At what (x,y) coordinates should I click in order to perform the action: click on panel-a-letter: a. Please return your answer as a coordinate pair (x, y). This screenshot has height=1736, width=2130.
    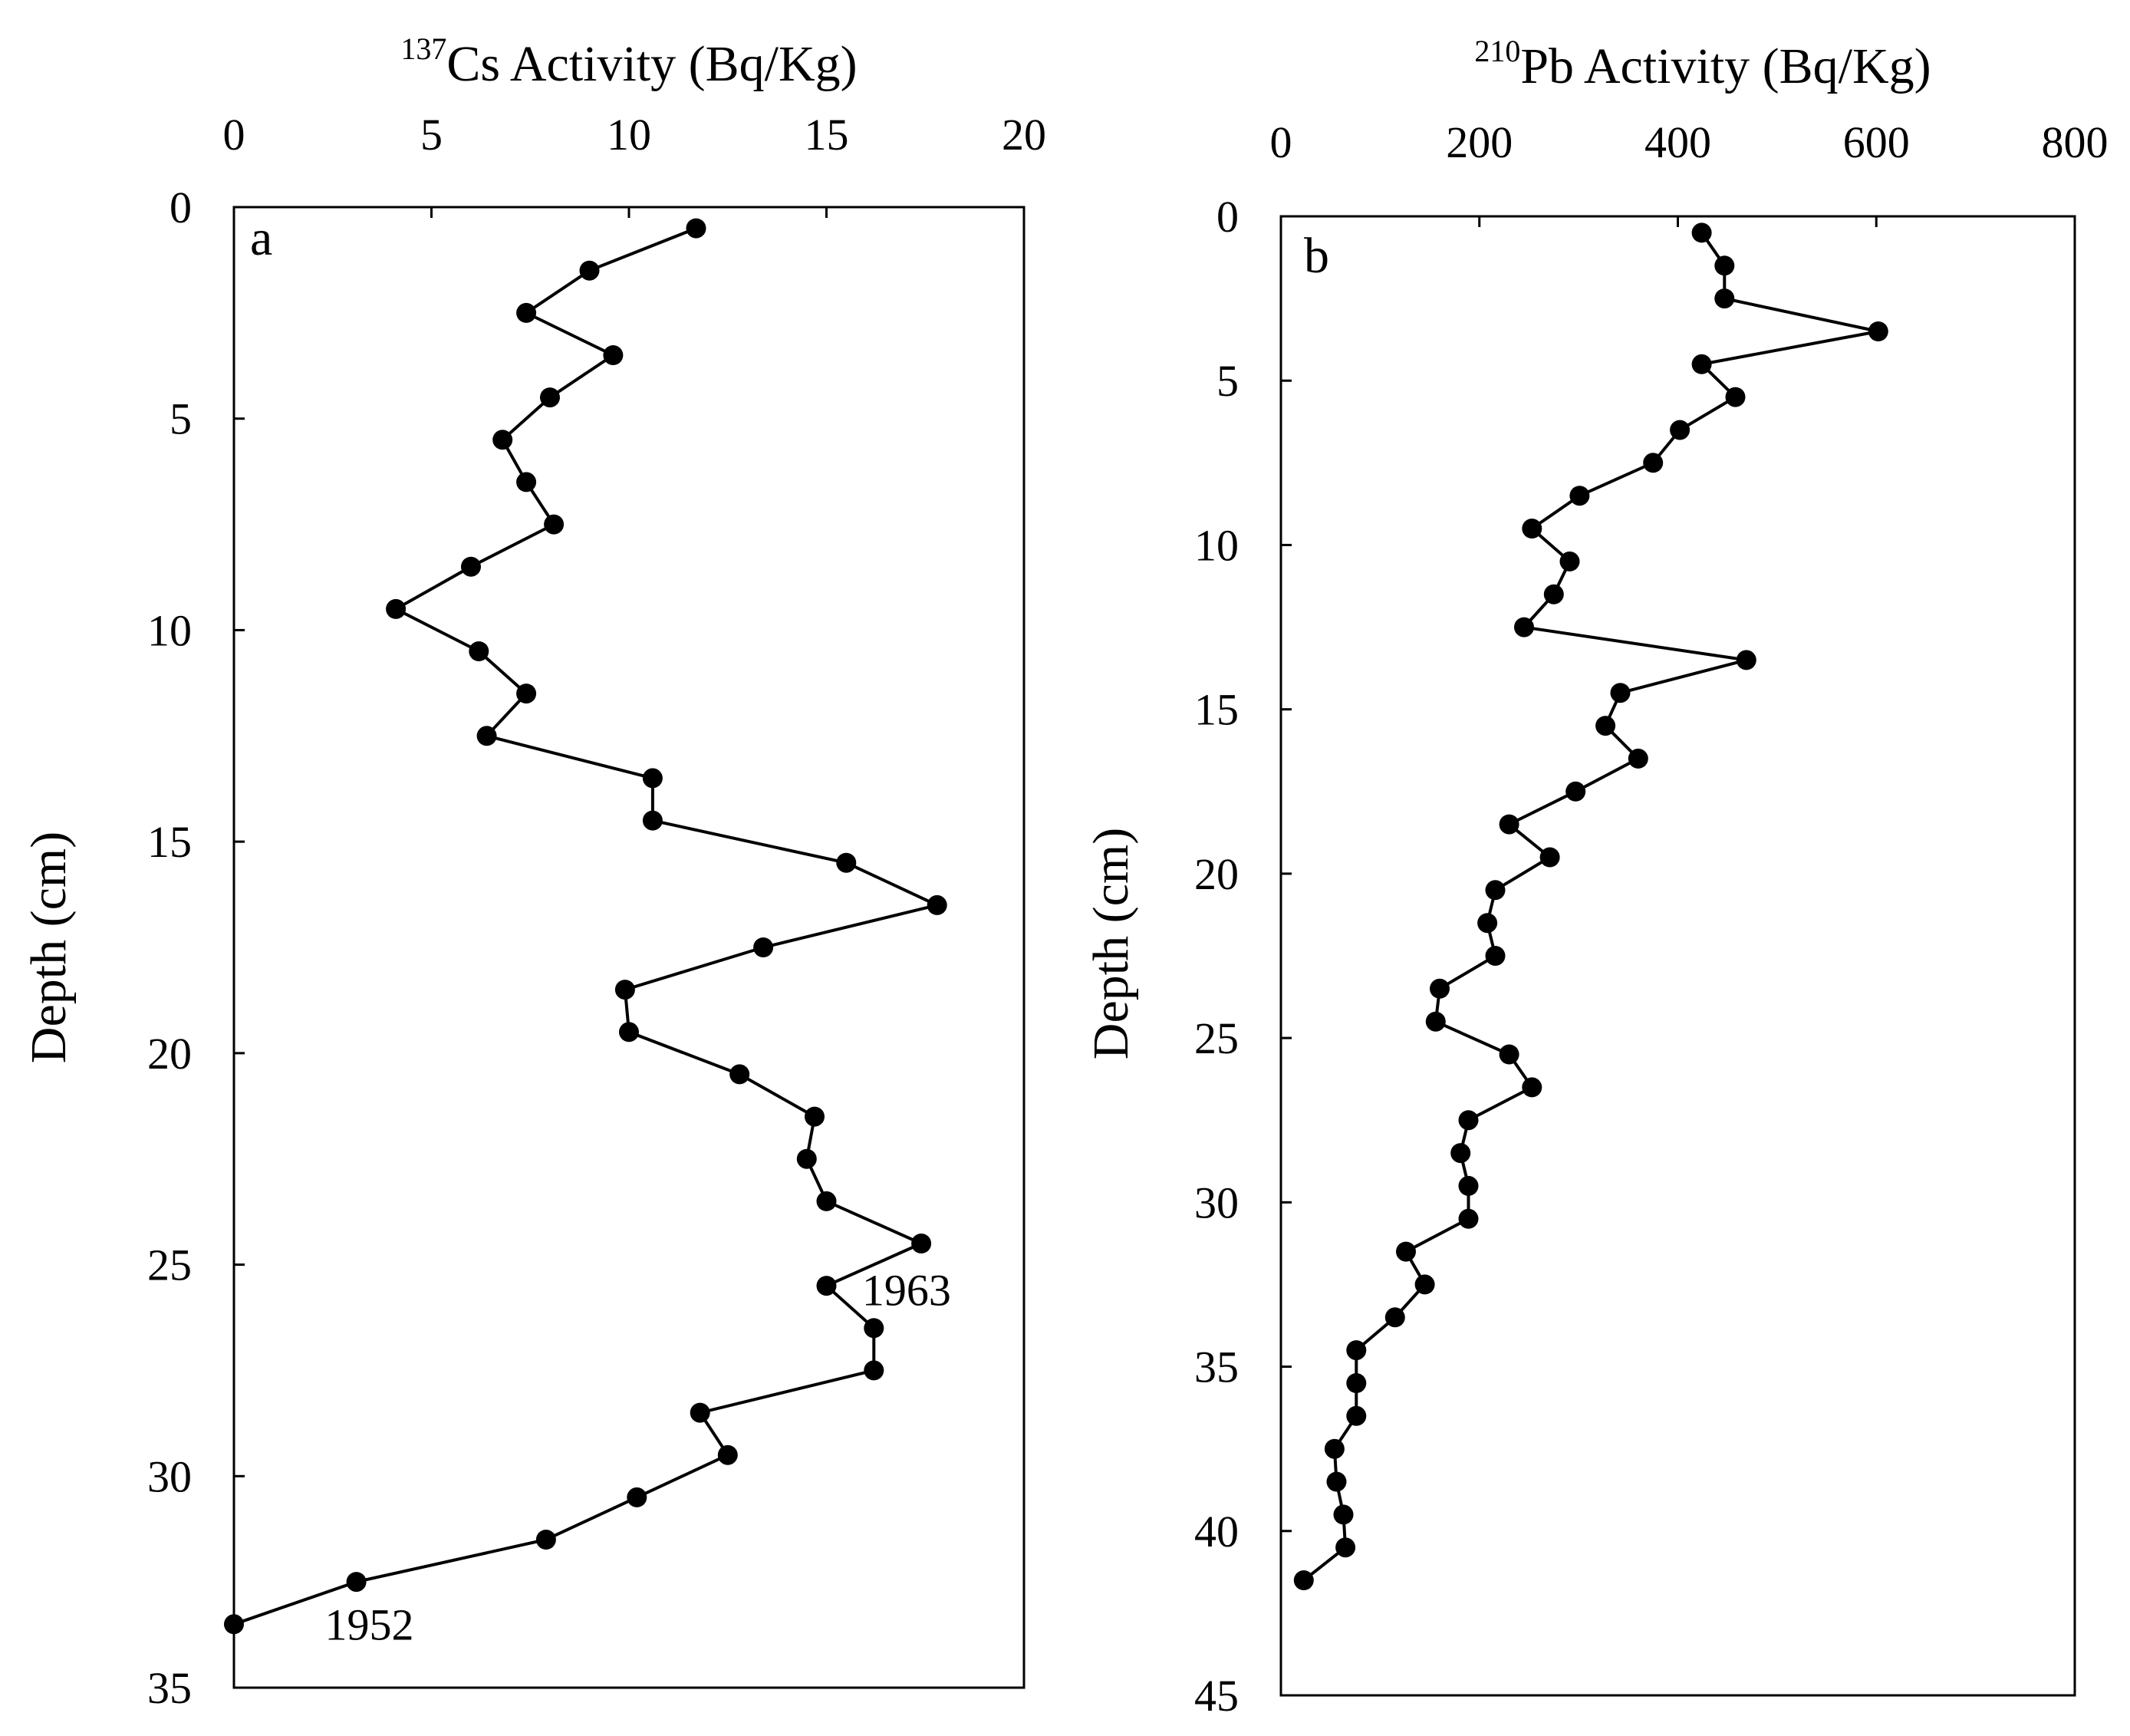
    Looking at the image, I should click on (261, 238).